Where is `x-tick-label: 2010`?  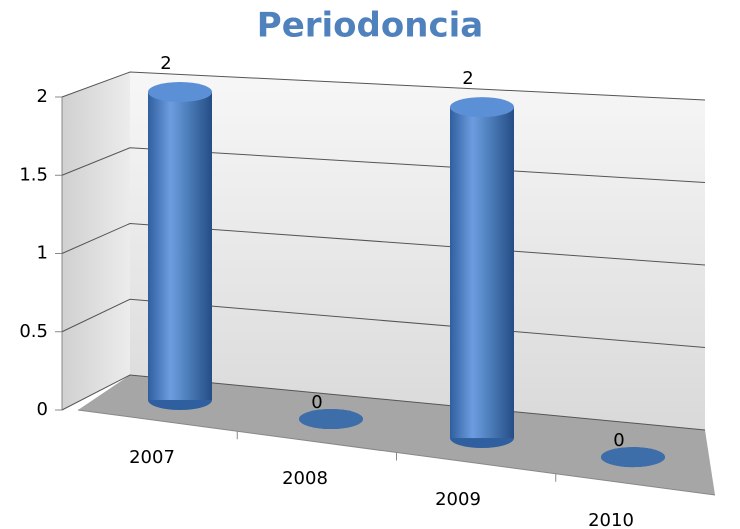 x-tick-label: 2010 is located at coordinates (611, 519).